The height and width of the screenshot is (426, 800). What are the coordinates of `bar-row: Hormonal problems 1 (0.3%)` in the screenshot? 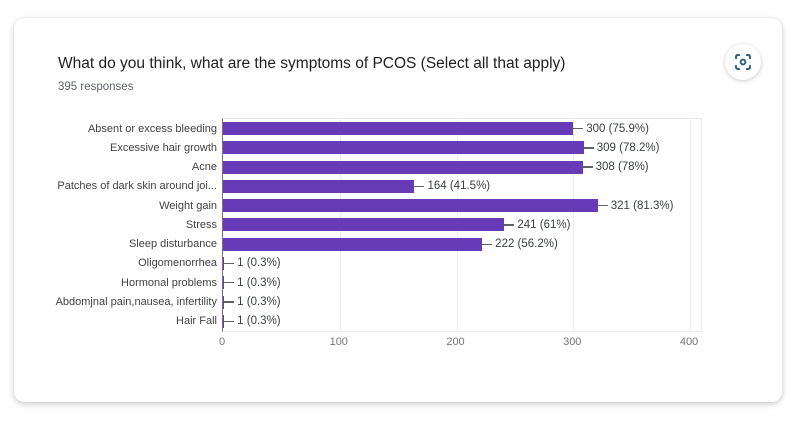 It's located at (411, 282).